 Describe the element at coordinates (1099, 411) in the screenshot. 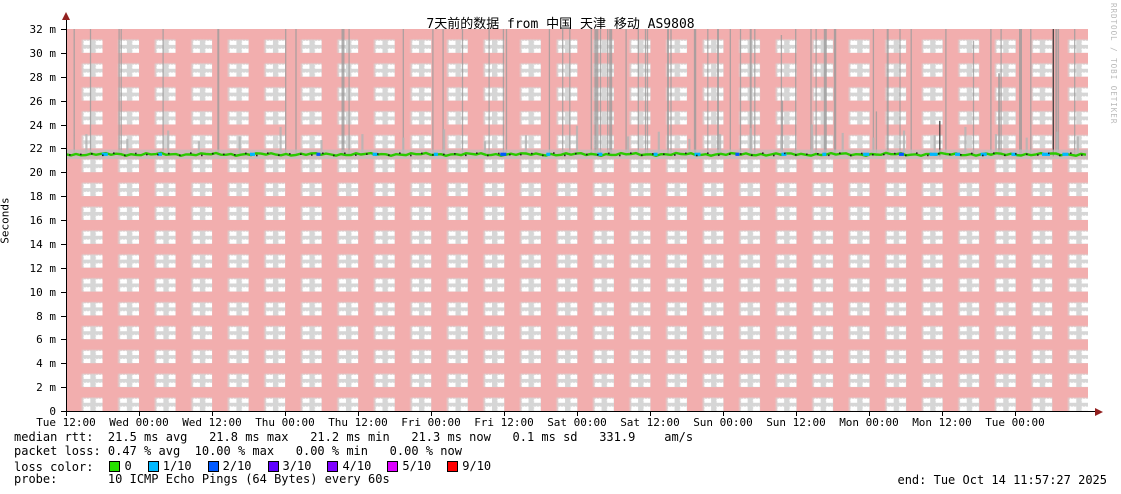

I see `x-axis-arrow-icon` at that location.